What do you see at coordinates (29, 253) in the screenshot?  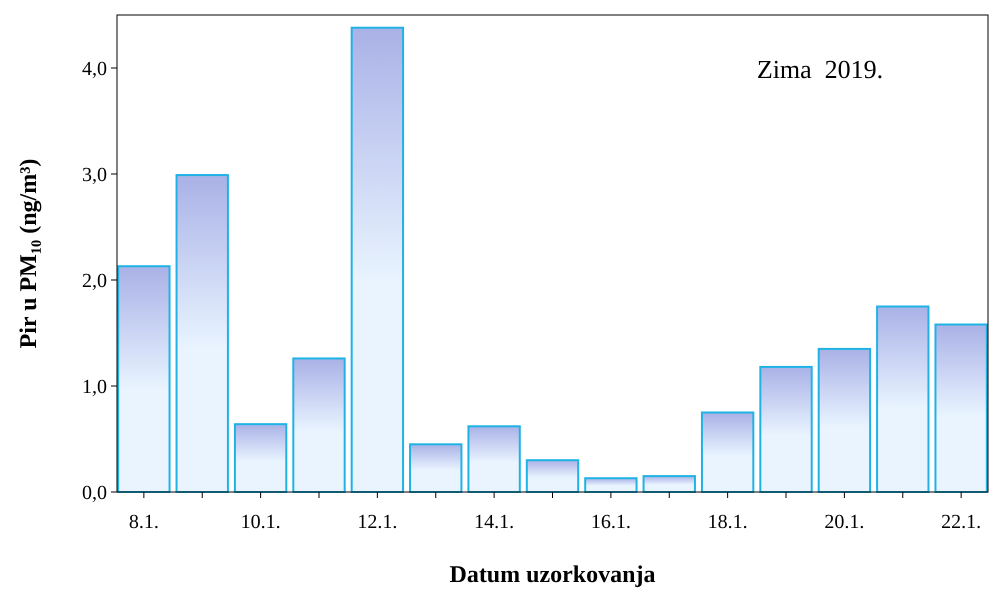 I see `y-axis-title: Pir u PM₁₀ (ng/m³)` at bounding box center [29, 253].